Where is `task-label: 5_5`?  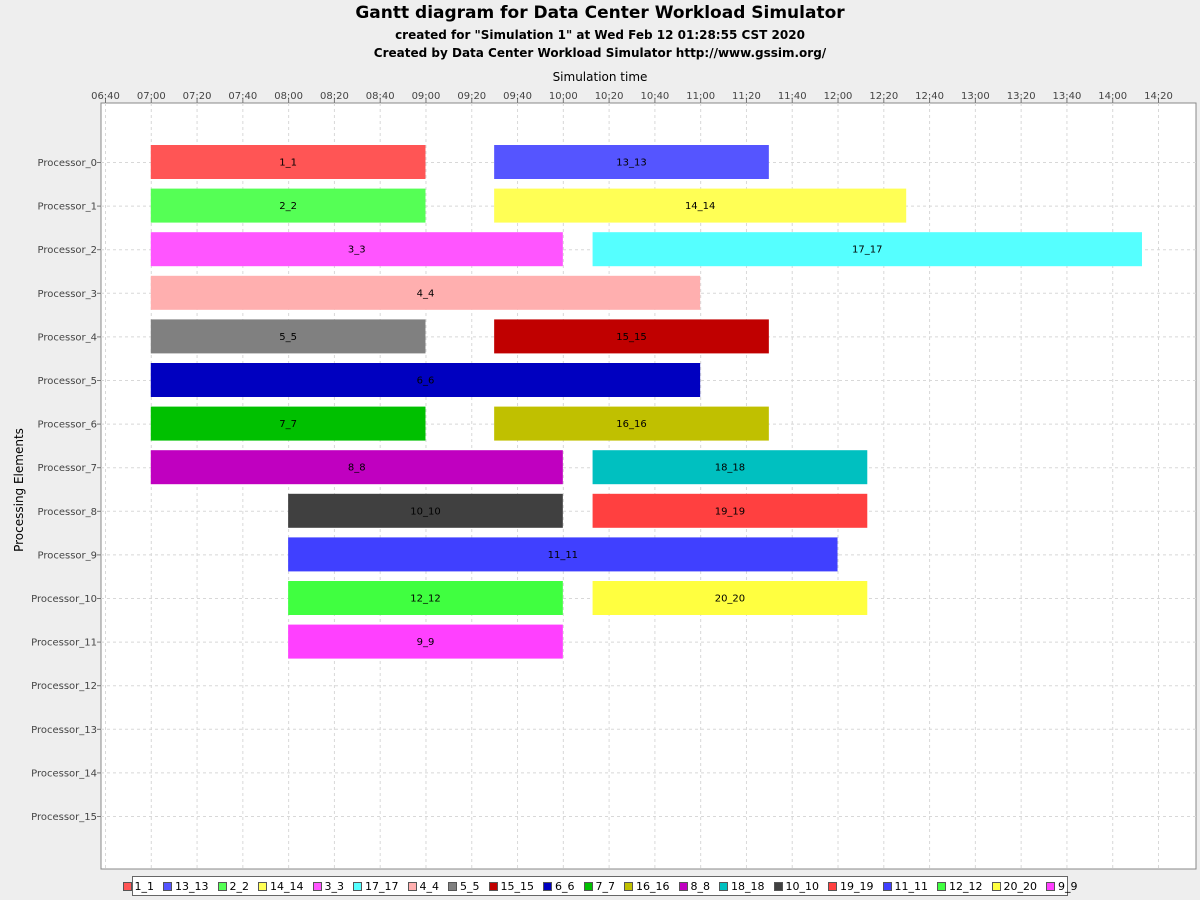 task-label: 5_5 is located at coordinates (288, 337).